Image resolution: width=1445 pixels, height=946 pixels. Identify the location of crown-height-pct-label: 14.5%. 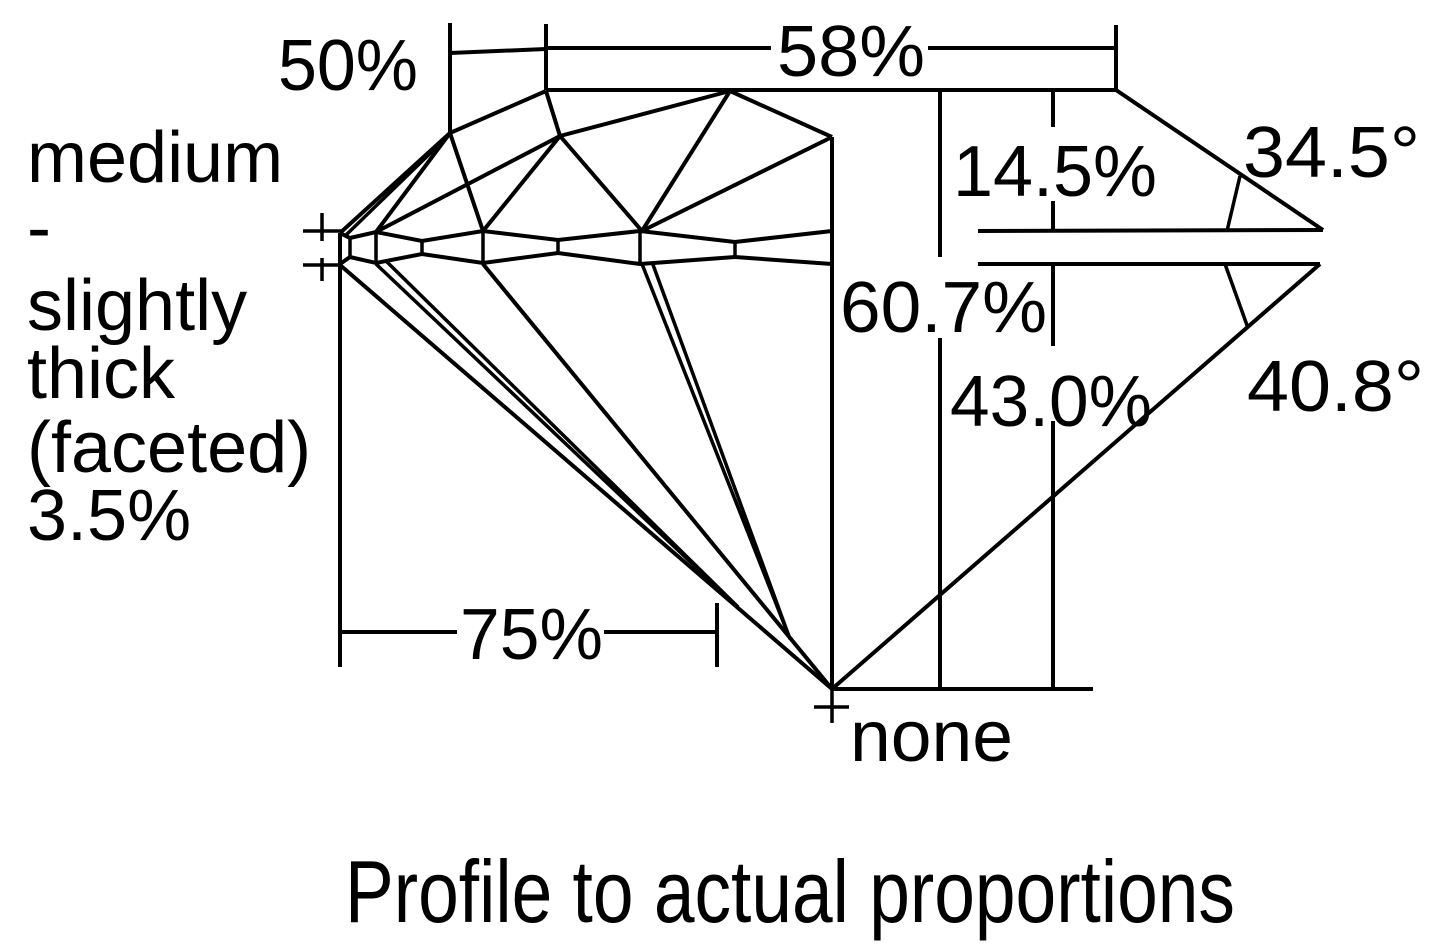
(1055, 172).